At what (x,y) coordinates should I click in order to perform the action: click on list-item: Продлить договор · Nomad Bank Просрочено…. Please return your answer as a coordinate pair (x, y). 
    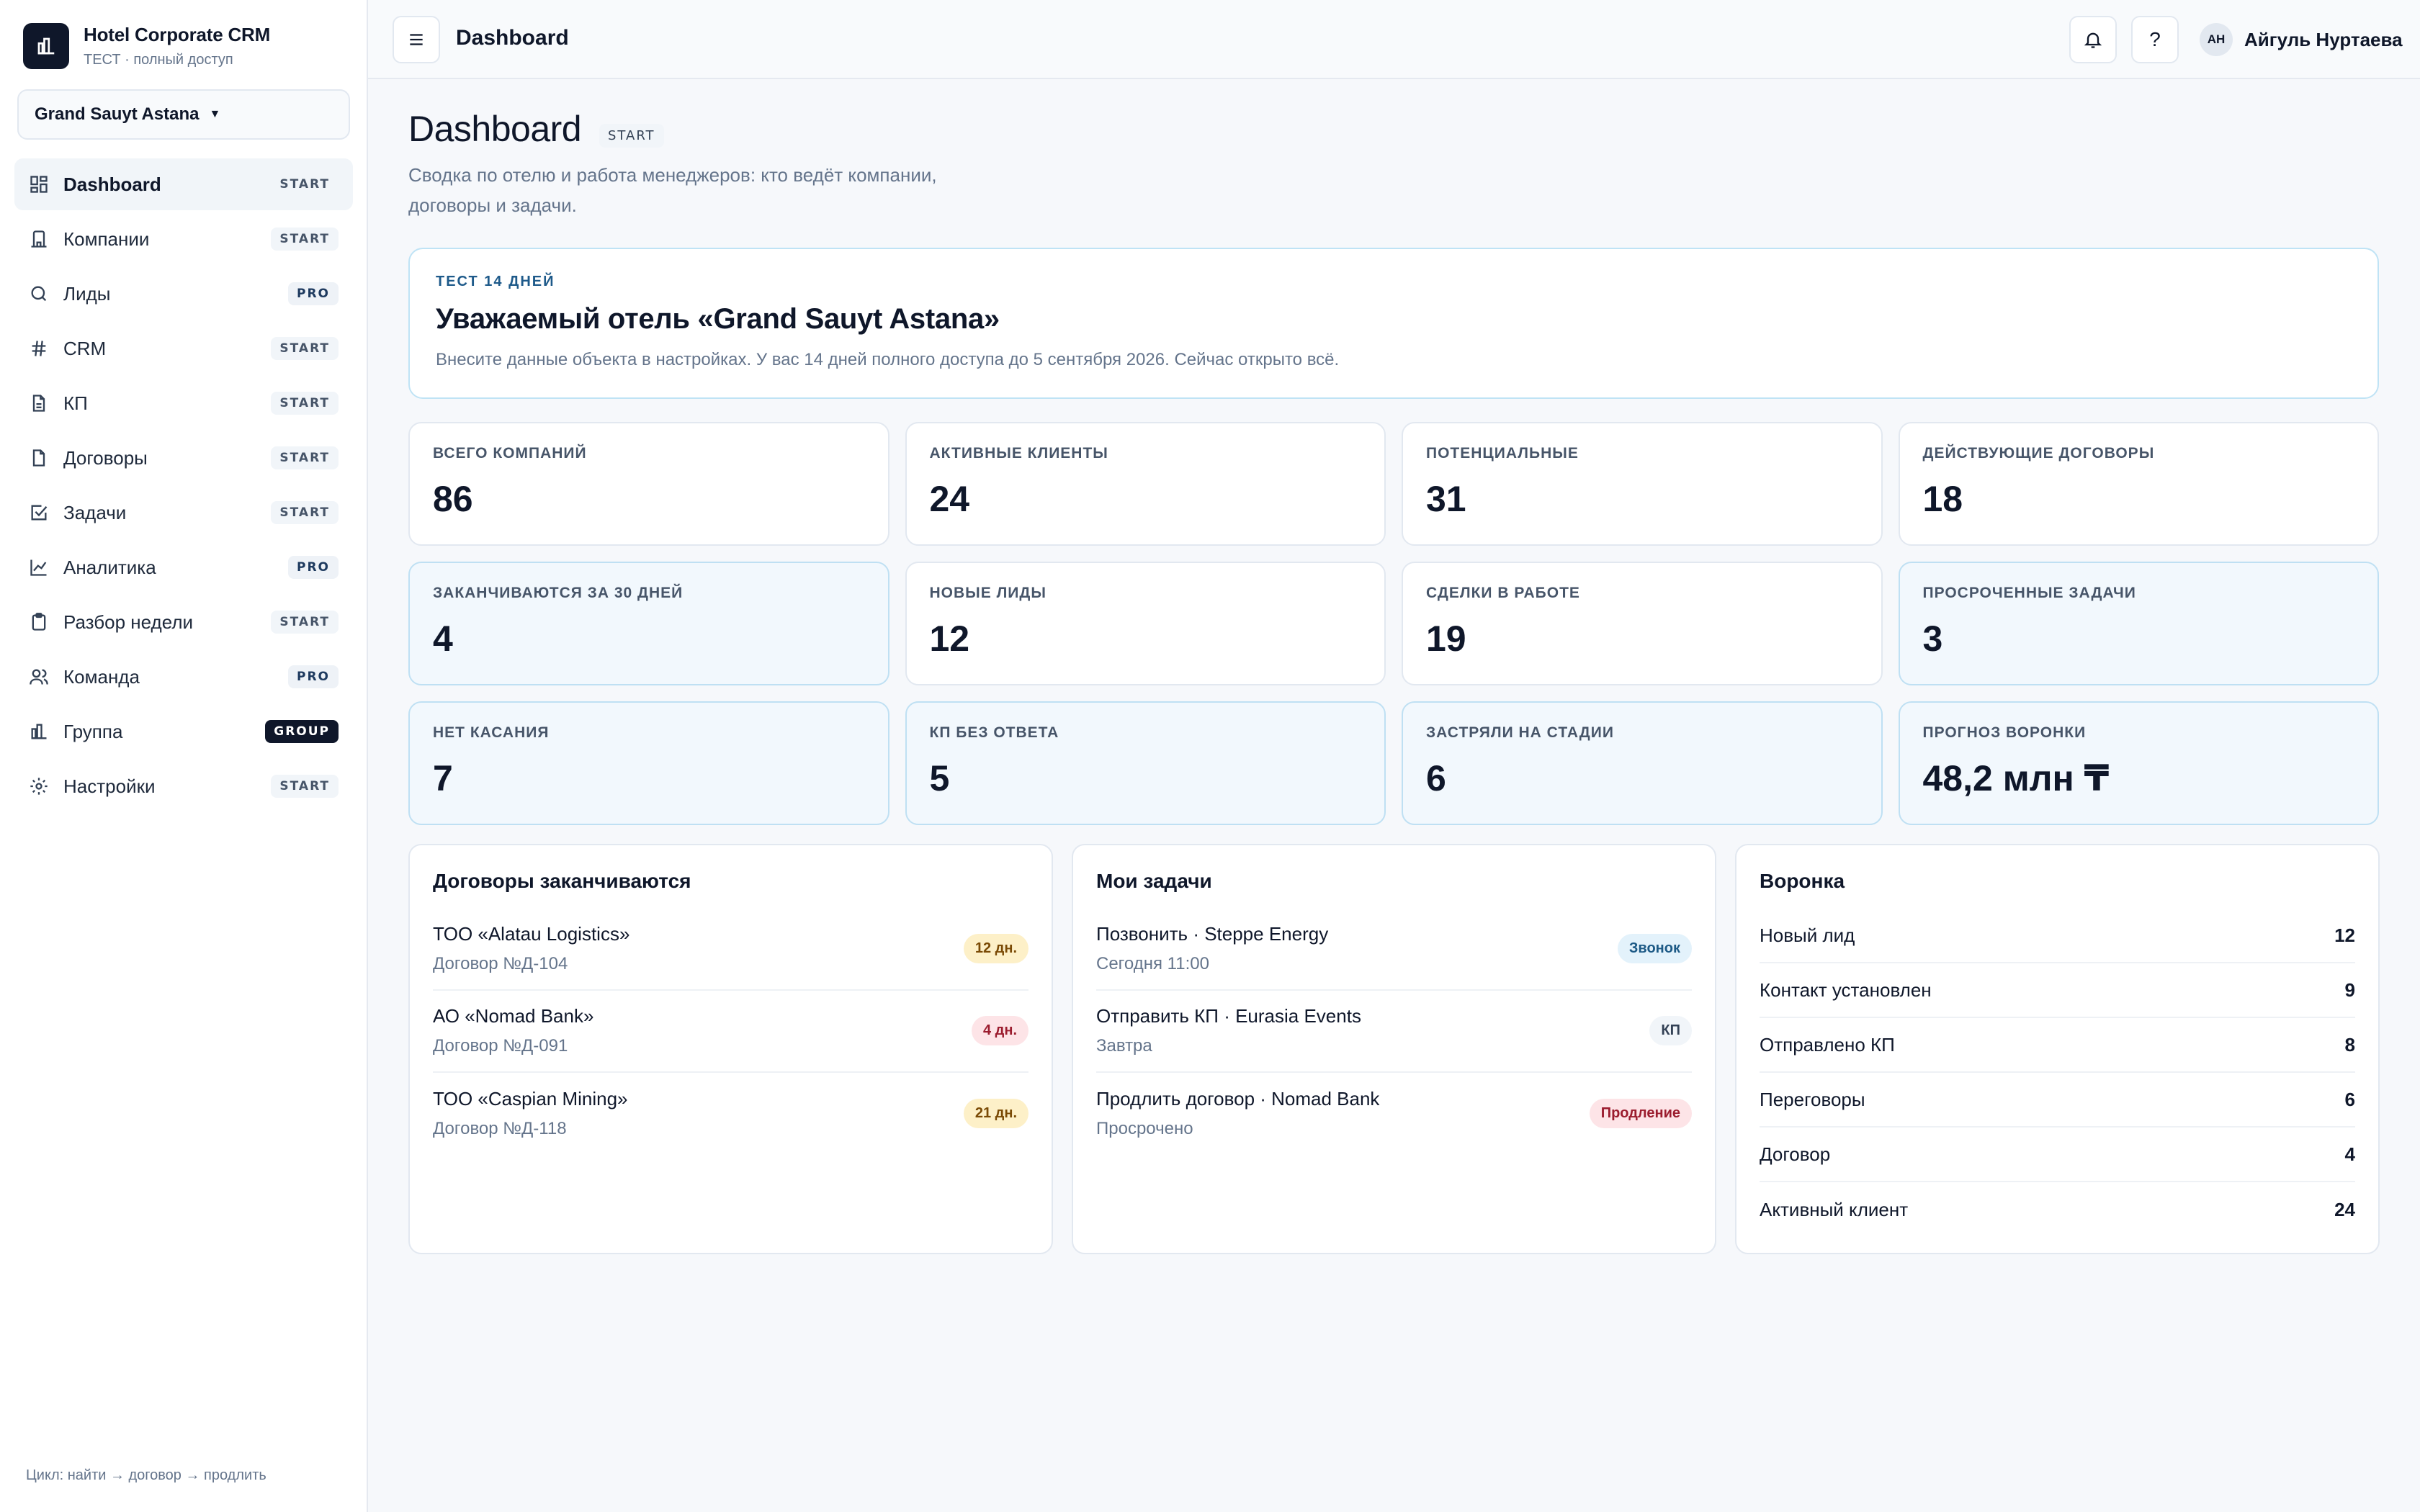
    Looking at the image, I should click on (1394, 1114).